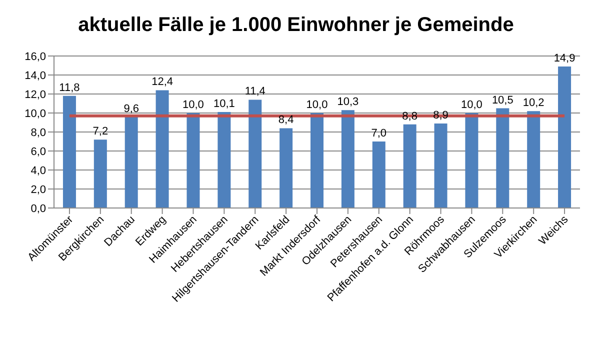  I want to click on y-tick-label: 16,0, so click(35, 56).